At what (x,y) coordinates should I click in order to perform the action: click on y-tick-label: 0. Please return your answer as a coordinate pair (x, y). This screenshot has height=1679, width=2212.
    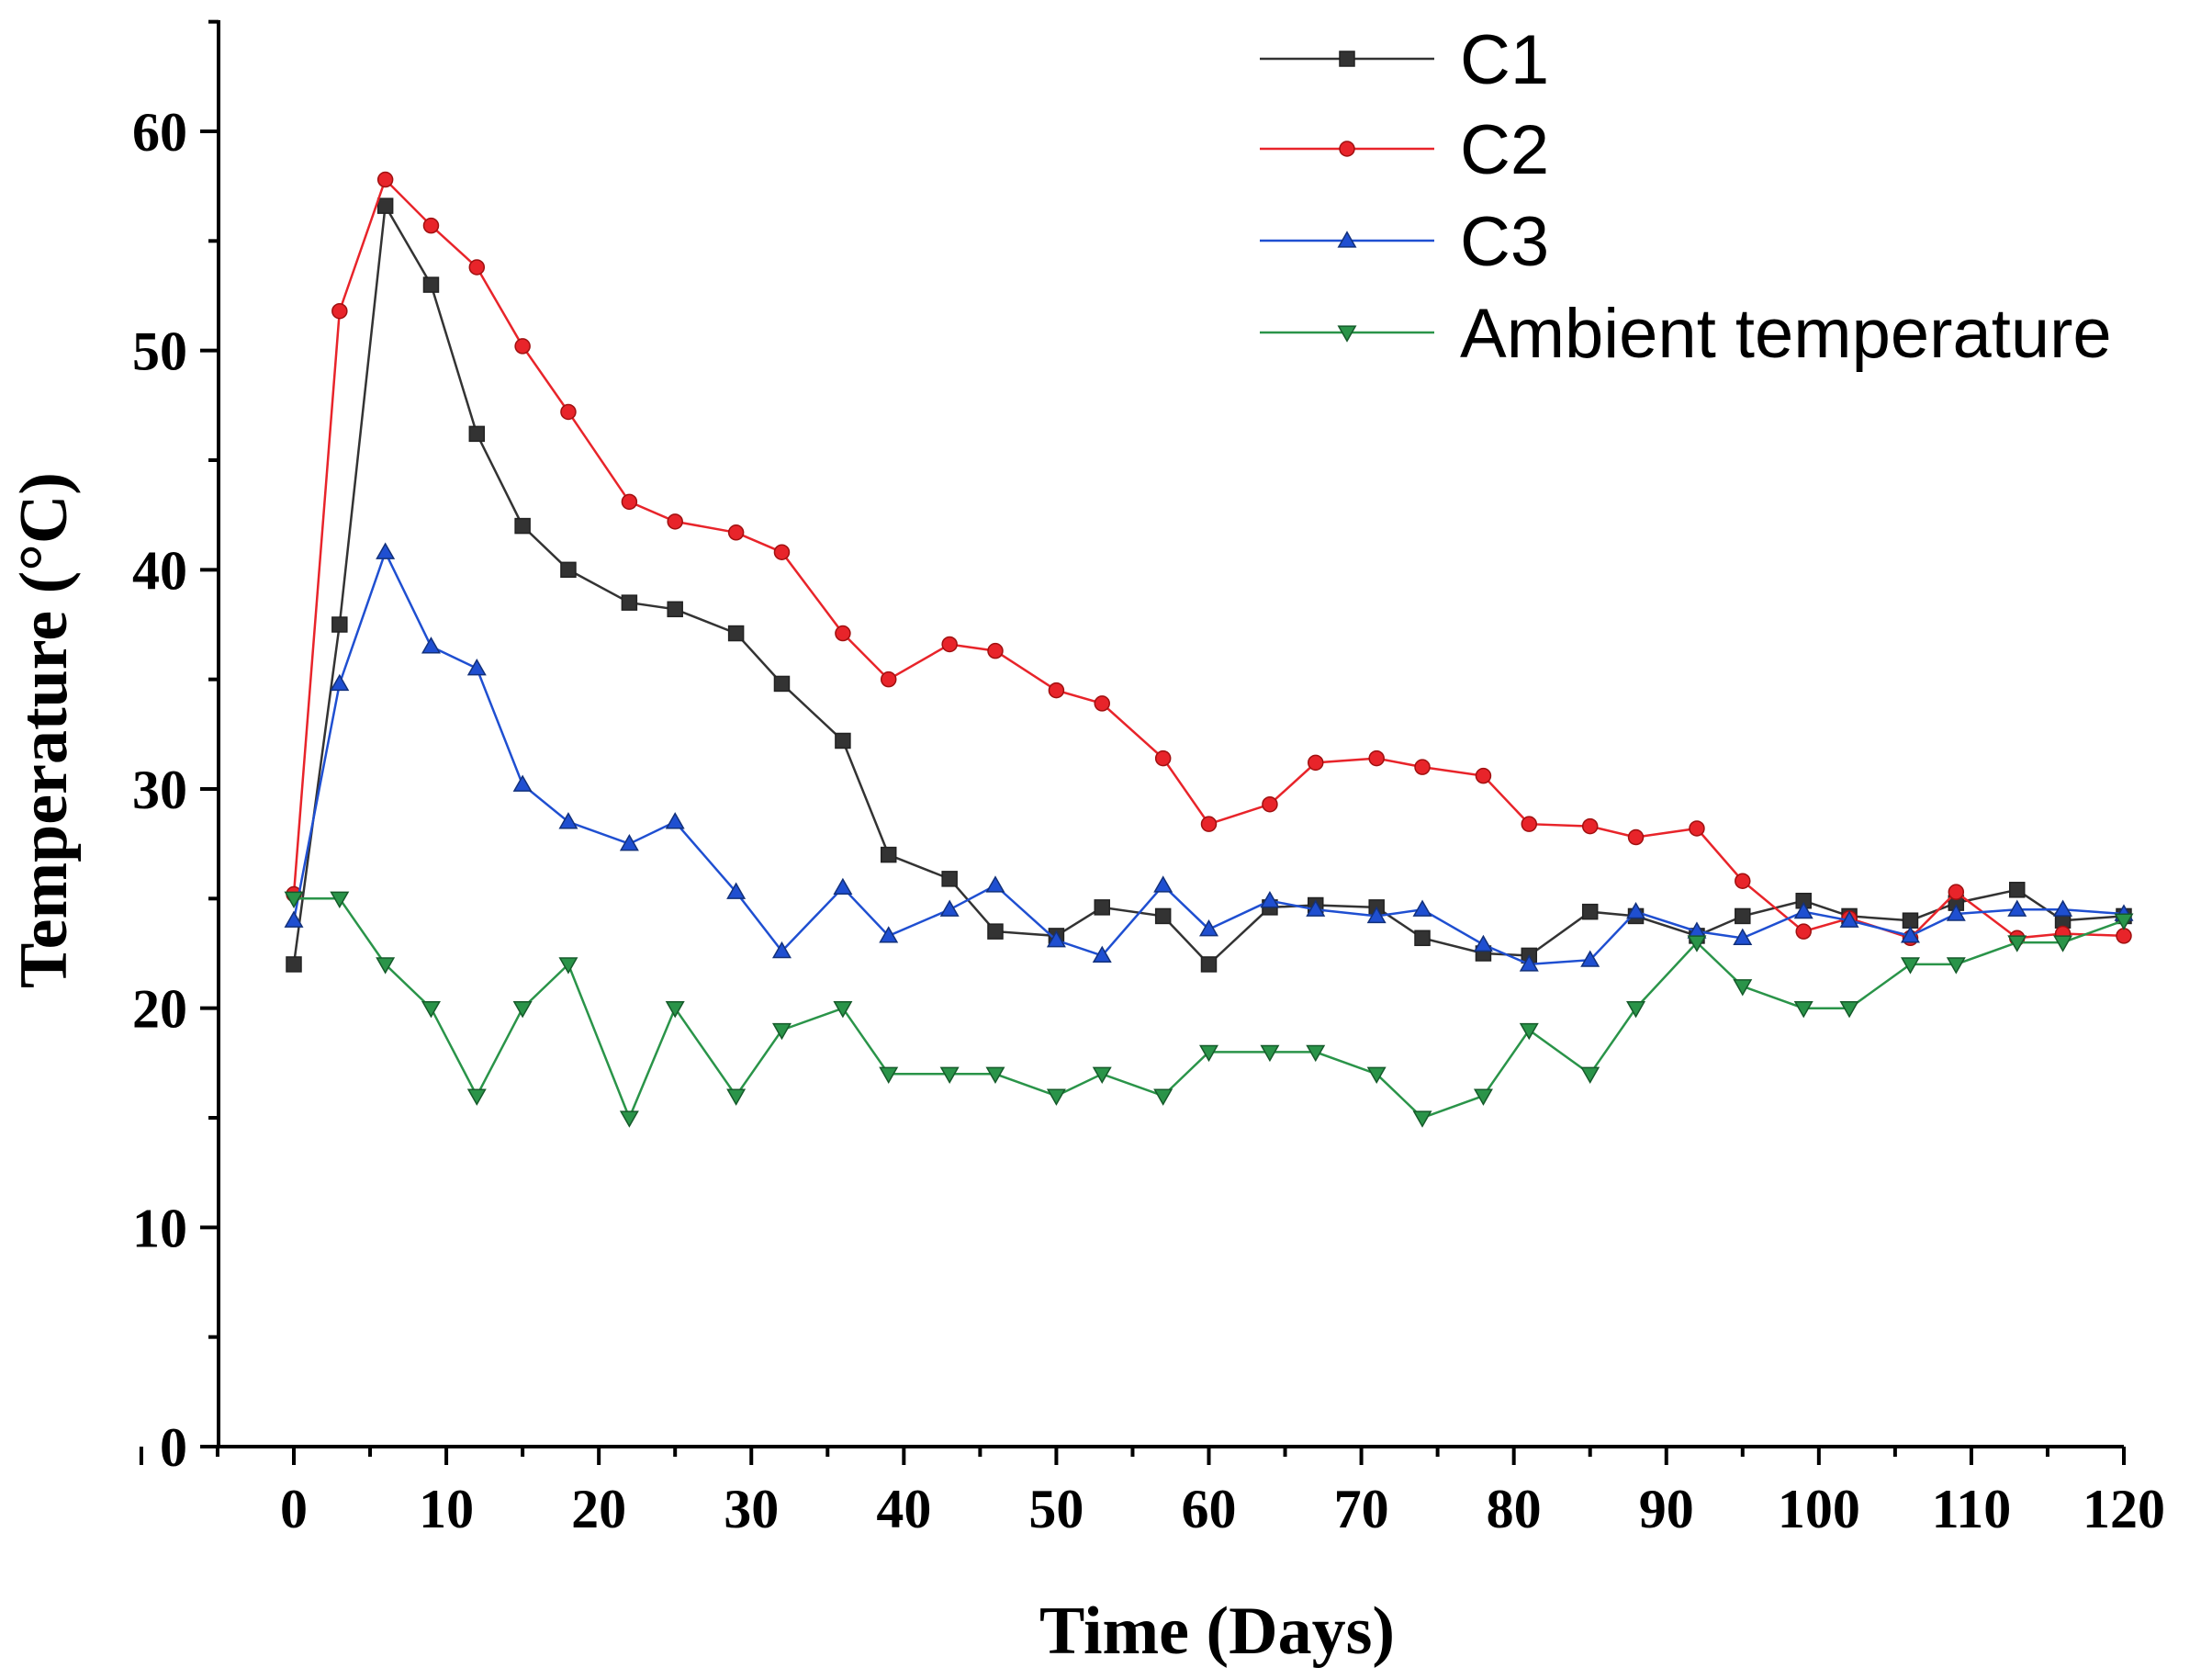
    Looking at the image, I should click on (173, 1447).